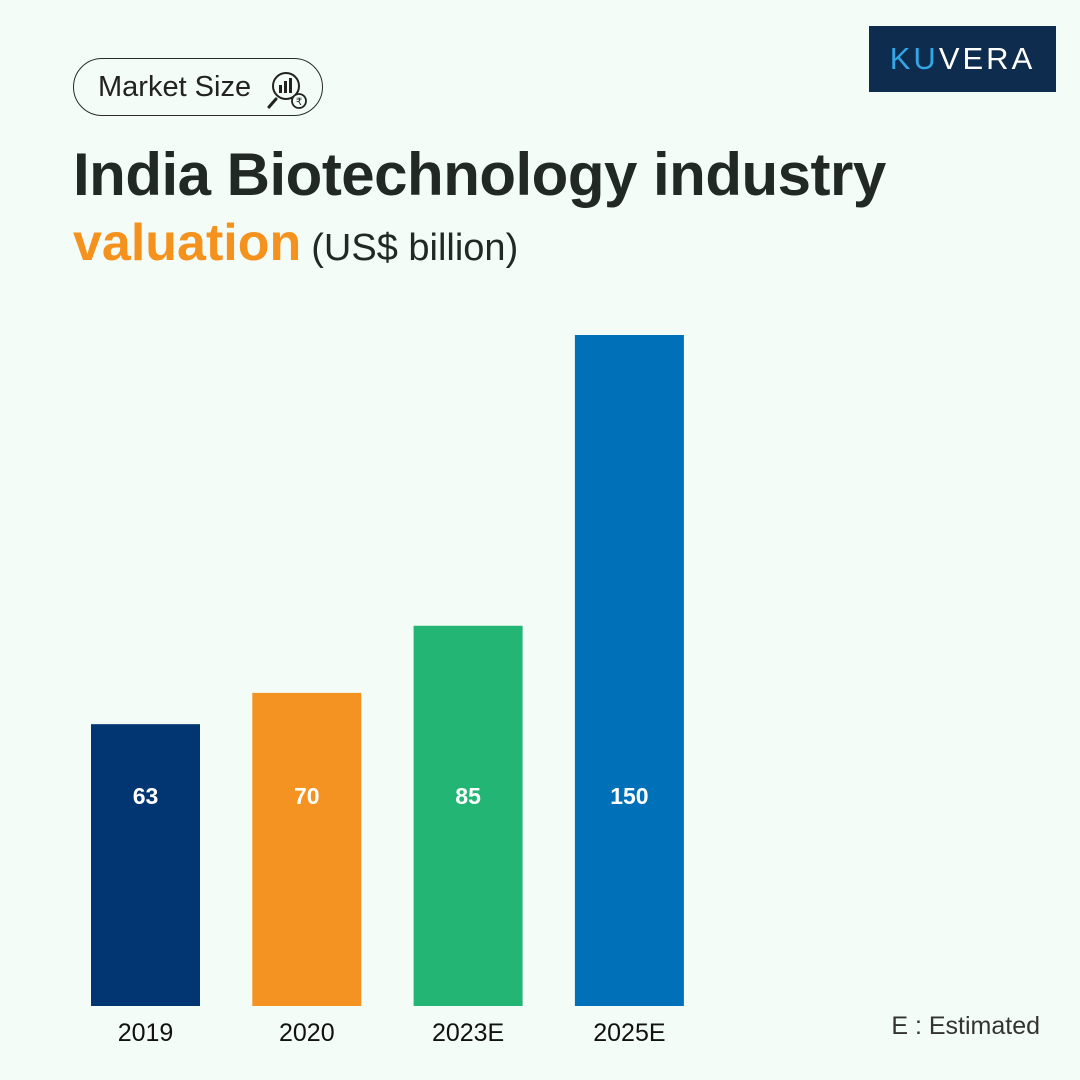 The image size is (1080, 1080). Describe the element at coordinates (146, 796) in the screenshot. I see `bar-value-label: 63` at that location.